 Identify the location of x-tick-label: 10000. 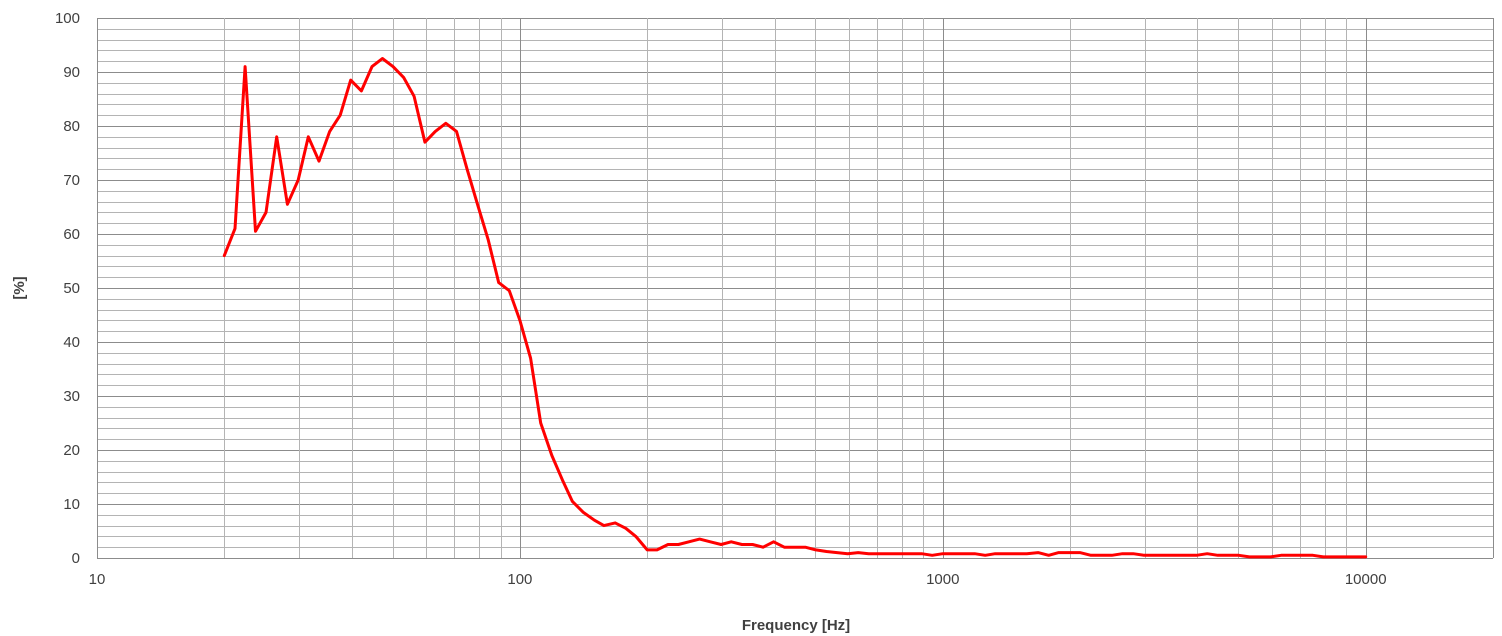
(1366, 579).